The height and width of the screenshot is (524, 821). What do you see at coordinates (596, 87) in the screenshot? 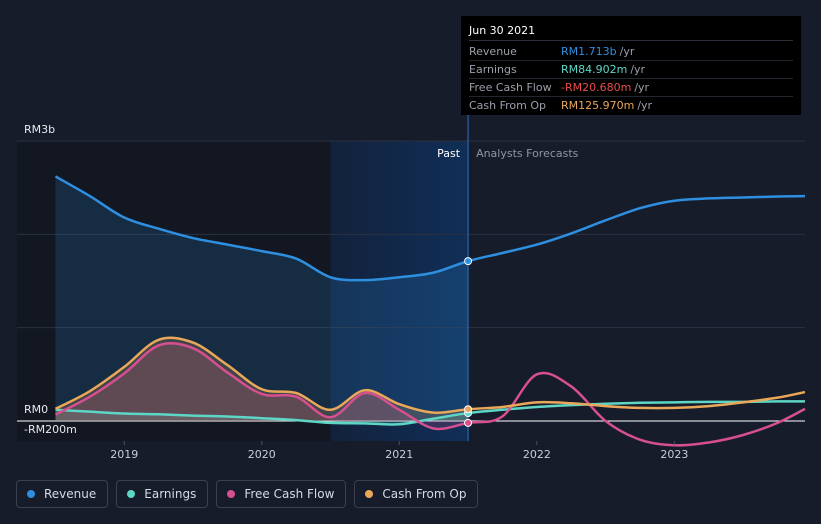
I see `tooltip-value: -RM20.680m` at bounding box center [596, 87].